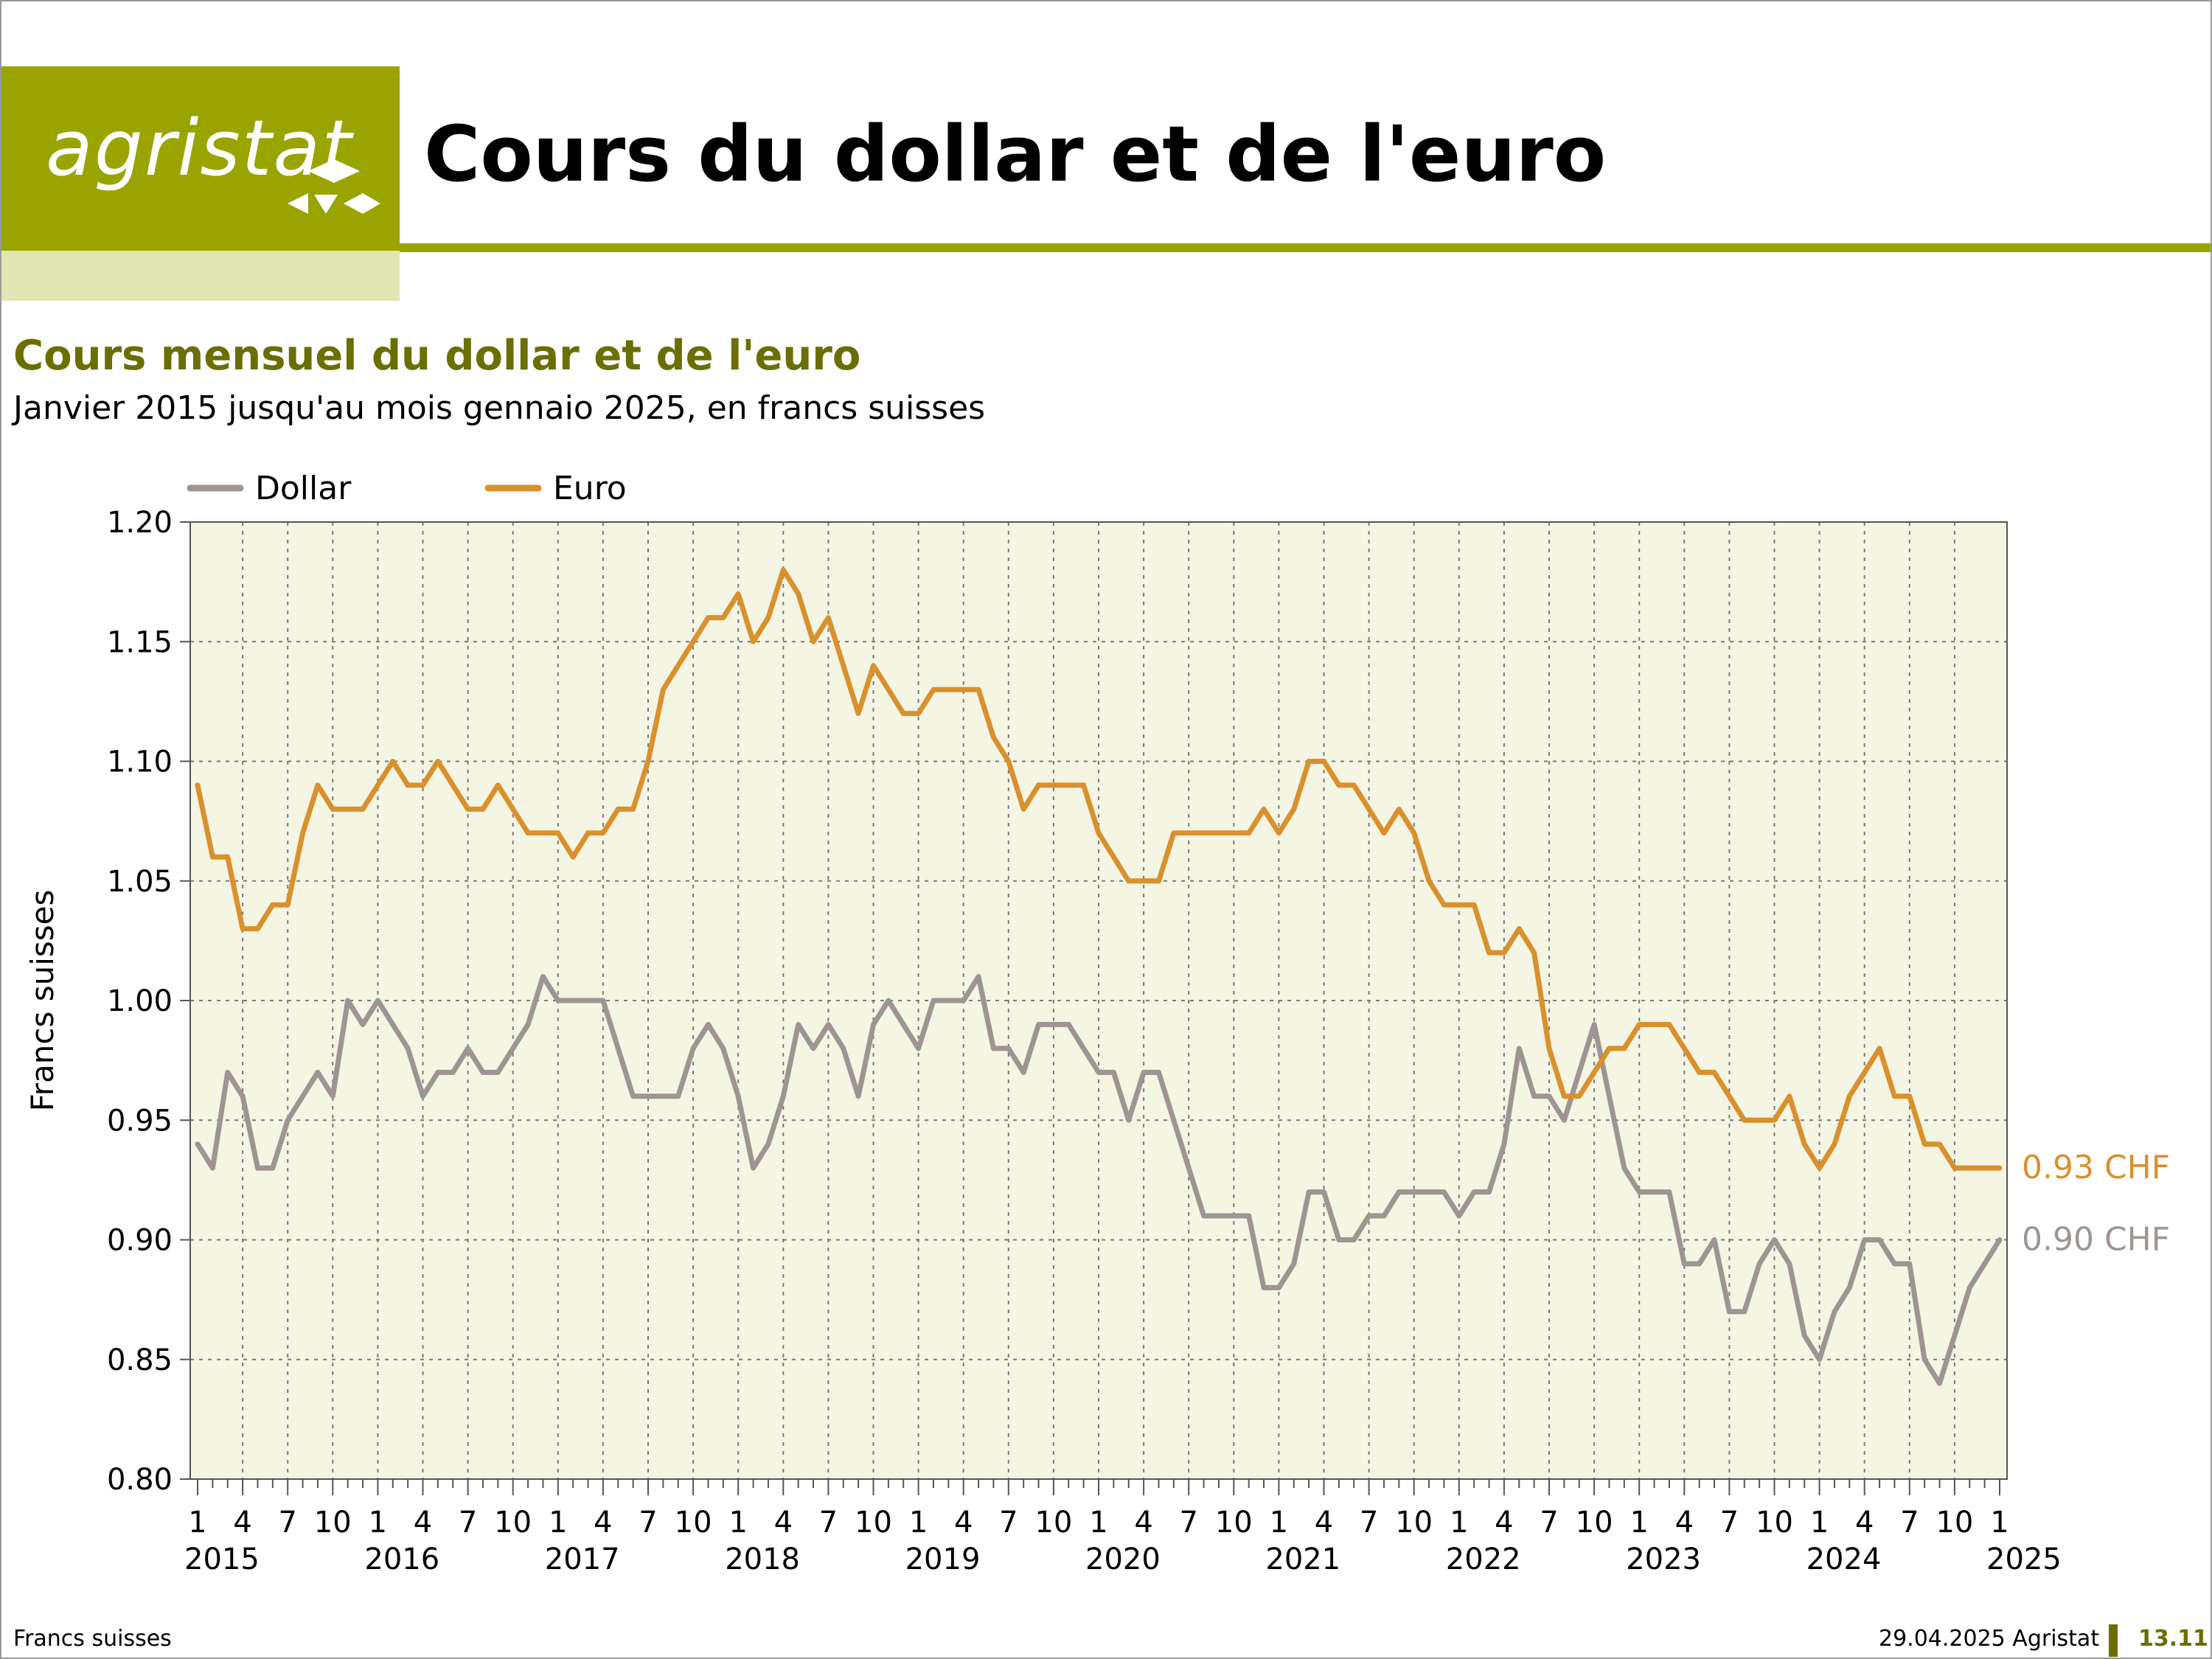  Describe the element at coordinates (199, 148) in the screenshot. I see `logo-text: agristat` at that location.